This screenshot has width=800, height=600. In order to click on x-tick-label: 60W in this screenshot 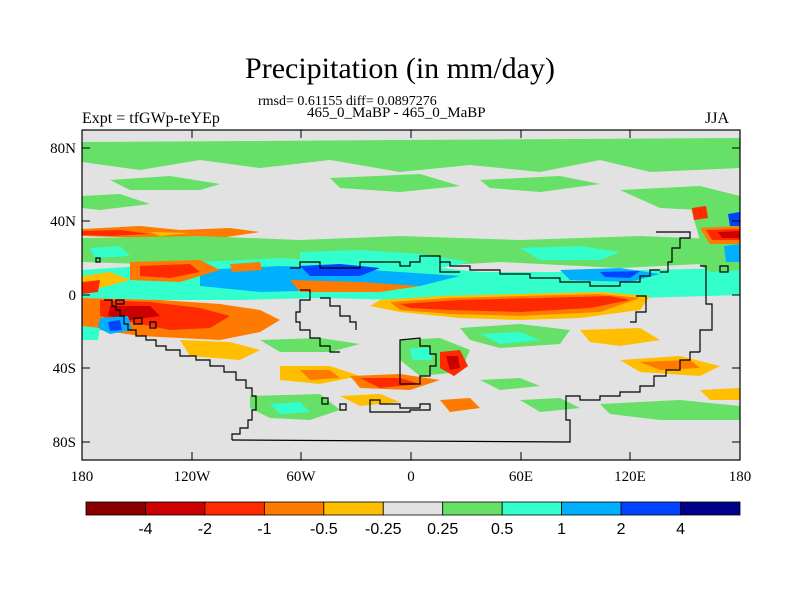, I will do `click(301, 477)`.